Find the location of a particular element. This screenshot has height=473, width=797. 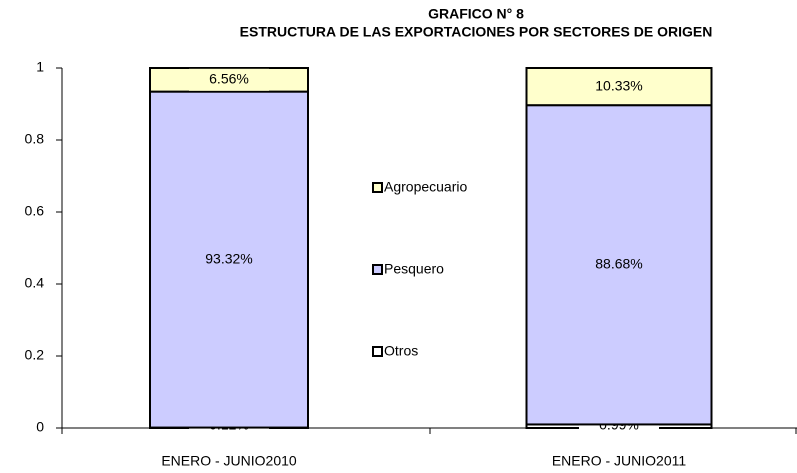

y-tick-label: 0.2 is located at coordinates (35, 355).